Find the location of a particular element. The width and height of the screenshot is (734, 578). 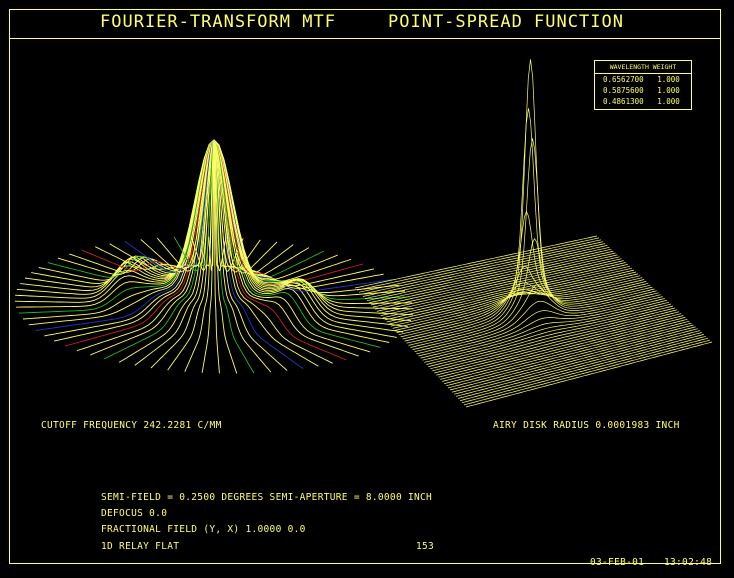

legend-wavelength: 0.4861300 is located at coordinates (623, 101).